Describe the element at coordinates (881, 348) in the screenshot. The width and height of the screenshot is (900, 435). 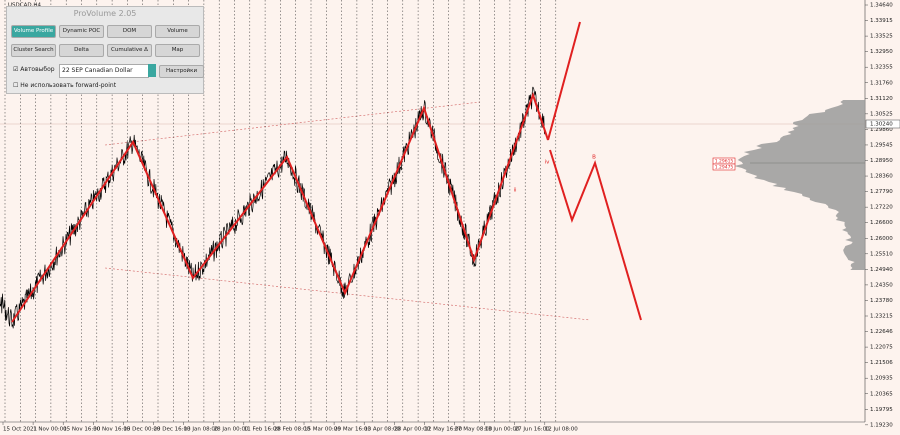
I see `price-label: 1.22075` at that location.